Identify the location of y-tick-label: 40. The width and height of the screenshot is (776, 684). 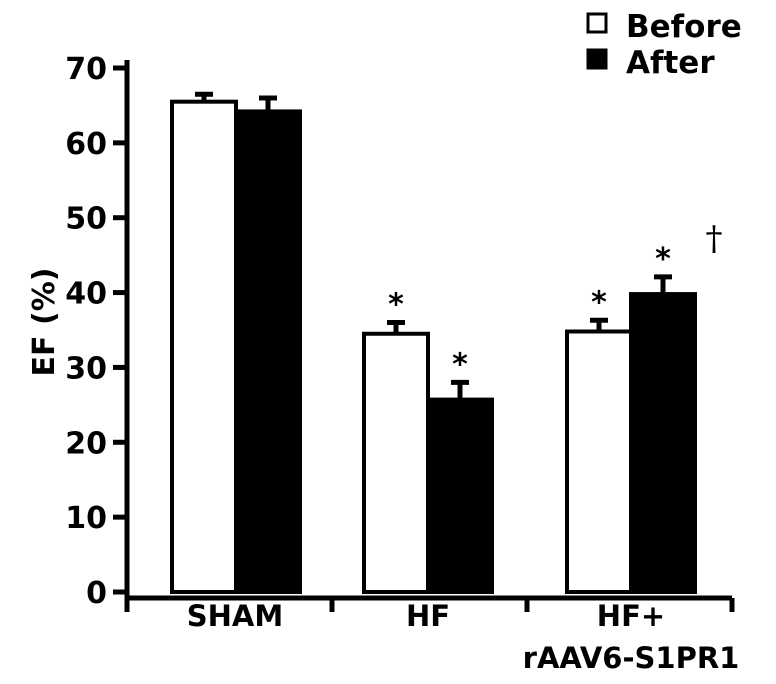
(86, 294).